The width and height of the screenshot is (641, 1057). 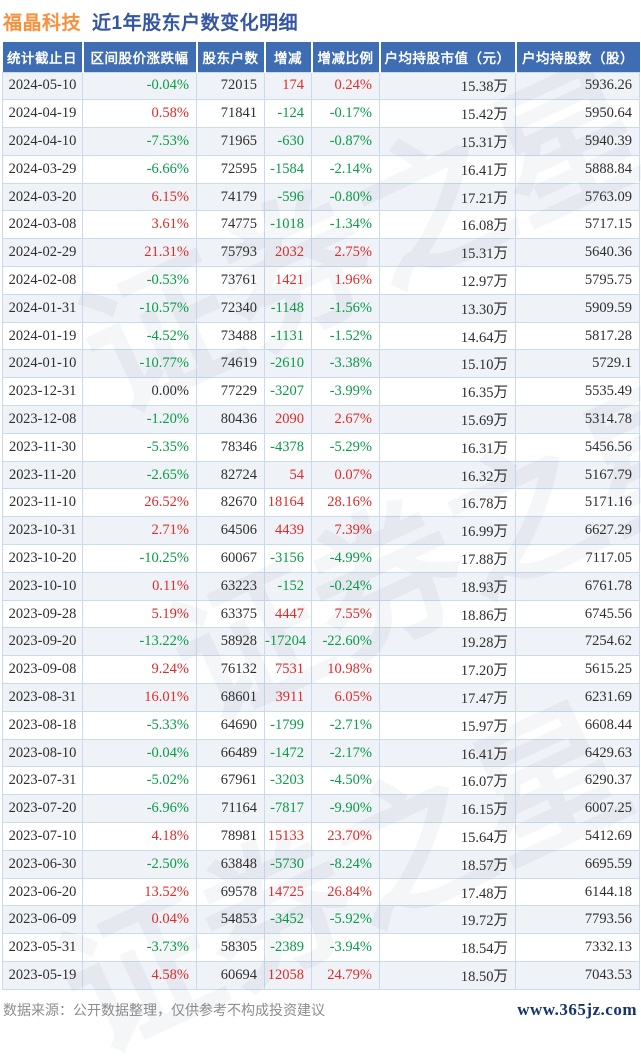 What do you see at coordinates (345, 308) in the screenshot?
I see `cell-delta-ratio: -1.56%` at bounding box center [345, 308].